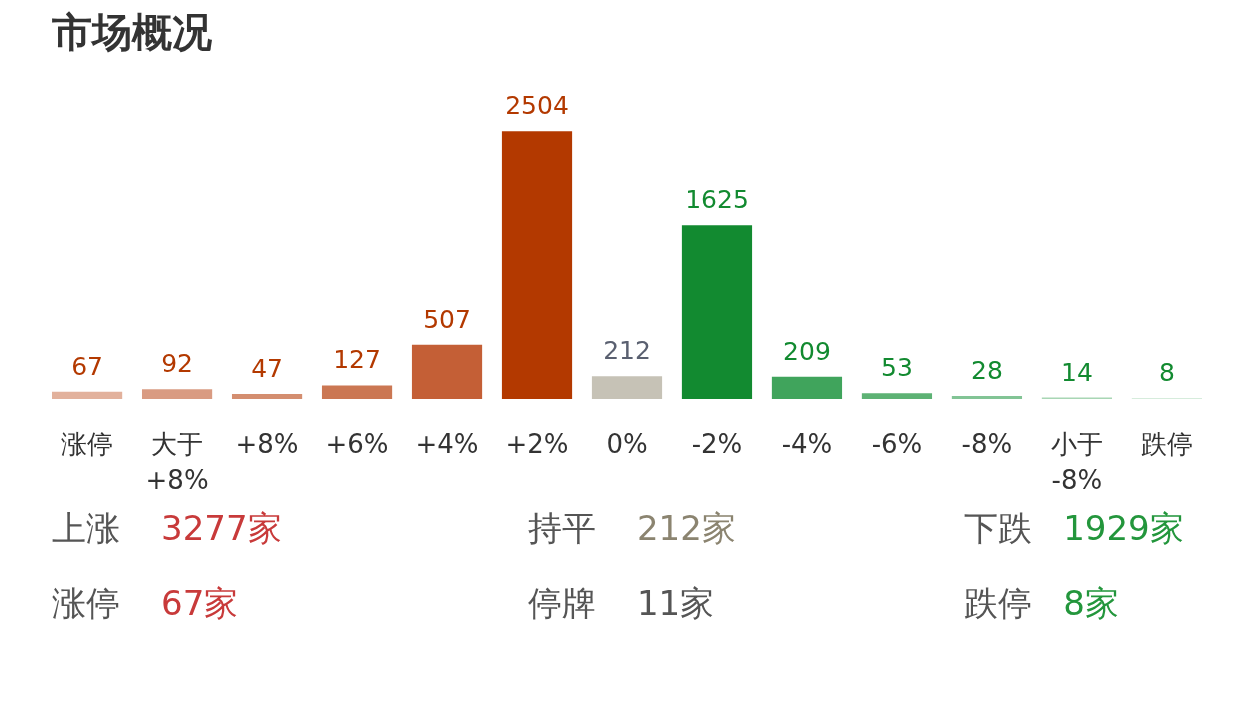  I want to click on data-label: 209, so click(807, 351).